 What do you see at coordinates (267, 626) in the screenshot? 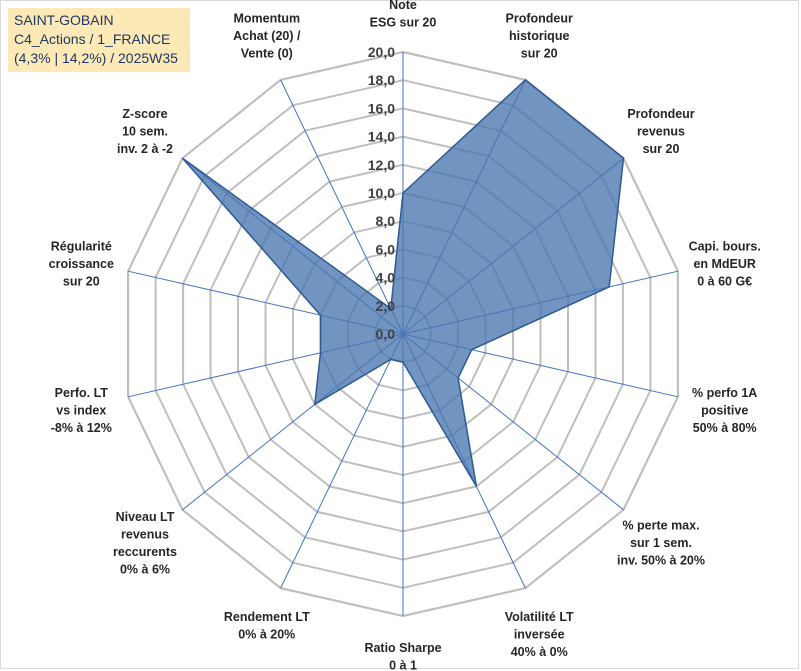
I see `category-label: Rendement LT 0% à 20%` at bounding box center [267, 626].